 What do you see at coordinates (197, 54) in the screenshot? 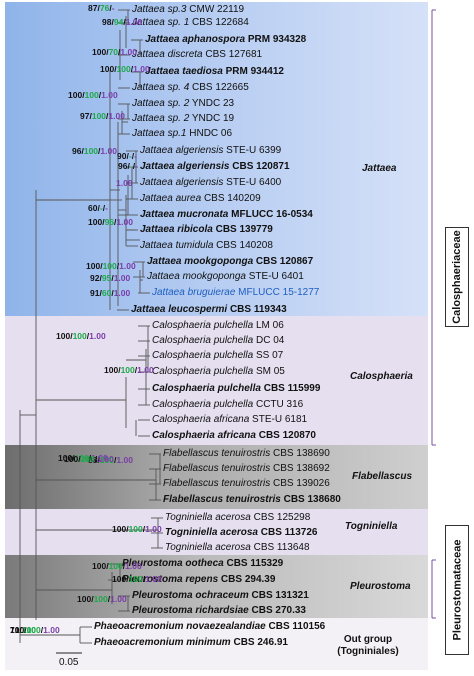
I see `taxon-label: Jattaea discreta CBS 127681` at bounding box center [197, 54].